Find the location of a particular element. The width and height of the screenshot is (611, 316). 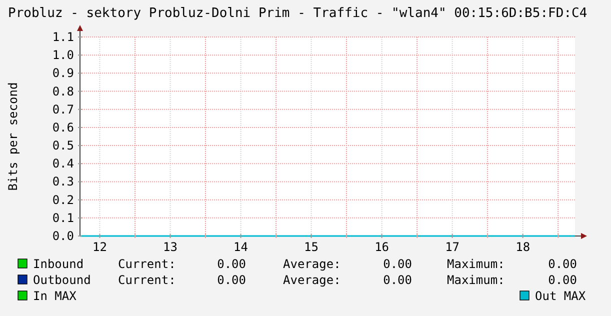

x-tick-label: 13 is located at coordinates (170, 247).